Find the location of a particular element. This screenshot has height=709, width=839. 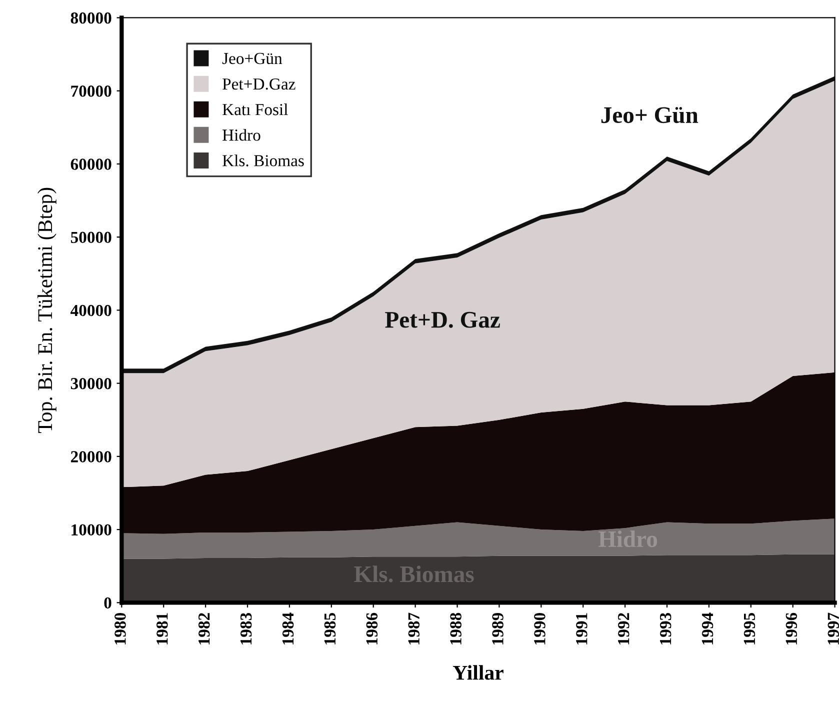

y-tick-label: 50000 is located at coordinates (91, 238).